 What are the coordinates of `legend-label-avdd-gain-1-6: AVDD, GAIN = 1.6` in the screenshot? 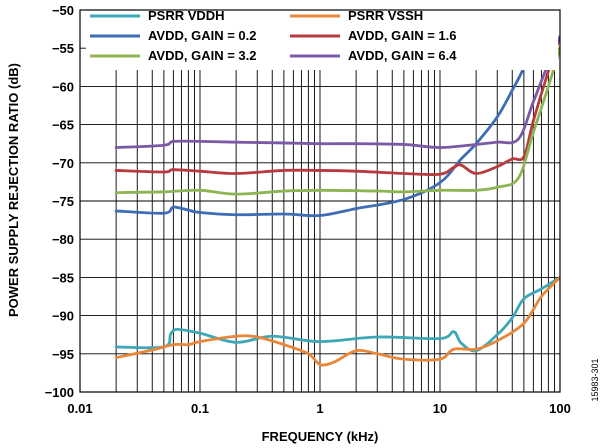 It's located at (402, 35).